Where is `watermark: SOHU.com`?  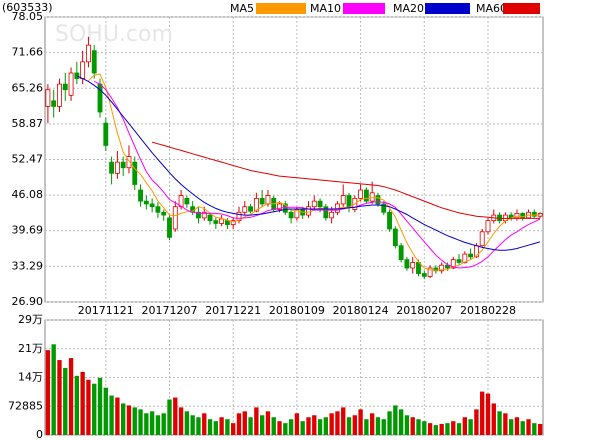 watermark: SOHU.com is located at coordinates (114, 34).